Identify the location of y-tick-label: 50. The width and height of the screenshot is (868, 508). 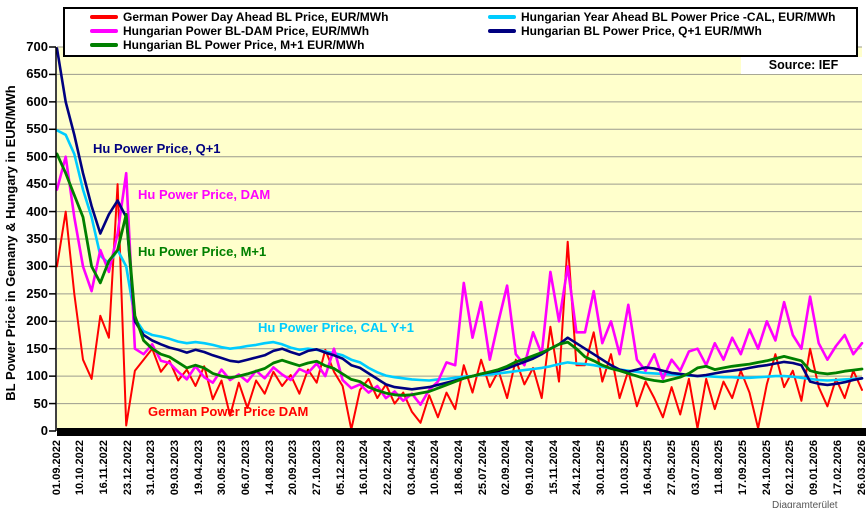
(40, 403).